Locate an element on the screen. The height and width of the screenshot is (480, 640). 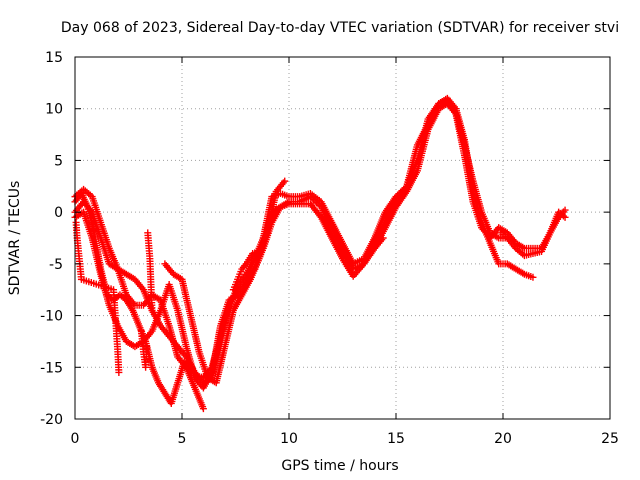
x-tick-label: 5 is located at coordinates (182, 439).